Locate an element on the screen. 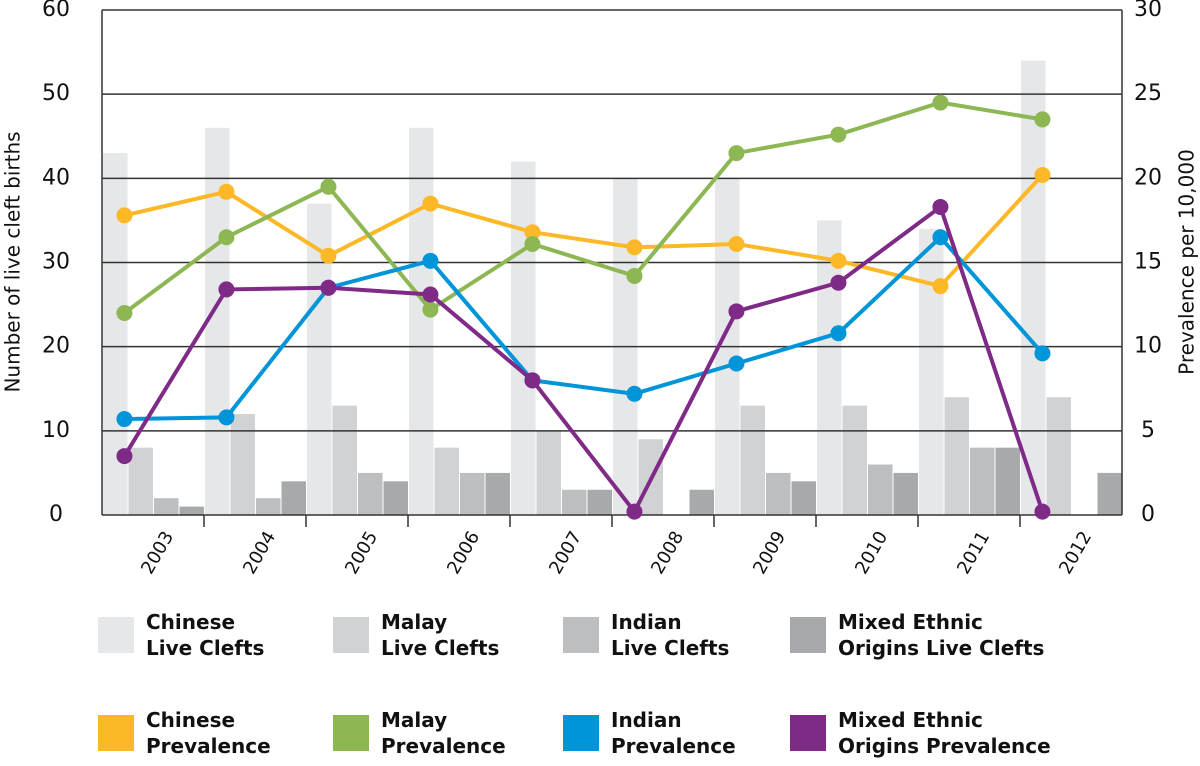 This screenshot has width=1200, height=766. x-tick-label: 2006 is located at coordinates (463, 553).